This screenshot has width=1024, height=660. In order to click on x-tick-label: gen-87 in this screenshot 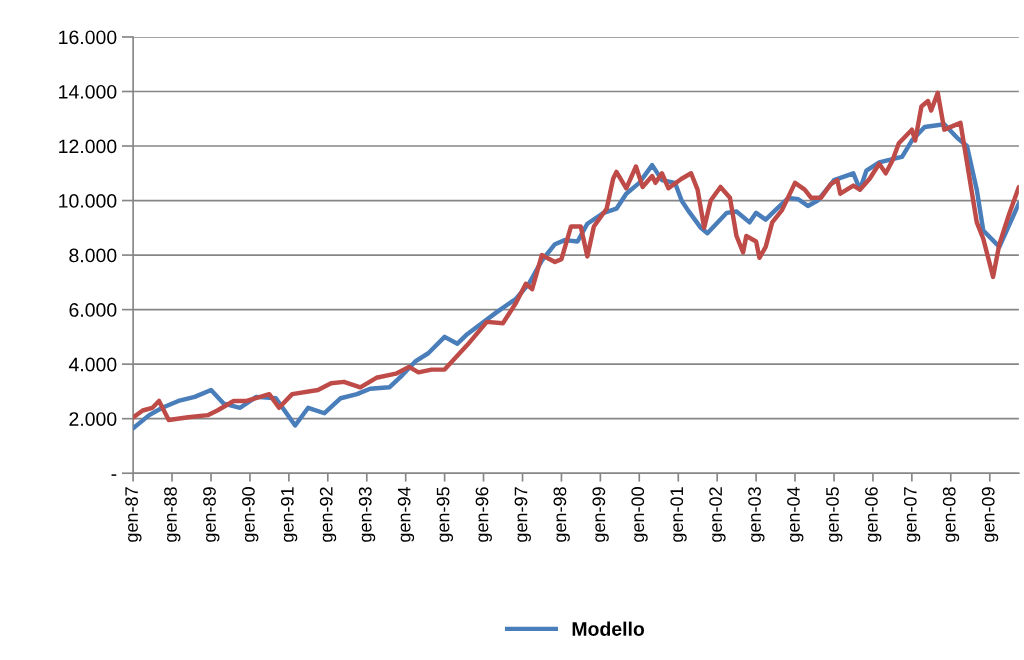, I will do `click(133, 514)`.